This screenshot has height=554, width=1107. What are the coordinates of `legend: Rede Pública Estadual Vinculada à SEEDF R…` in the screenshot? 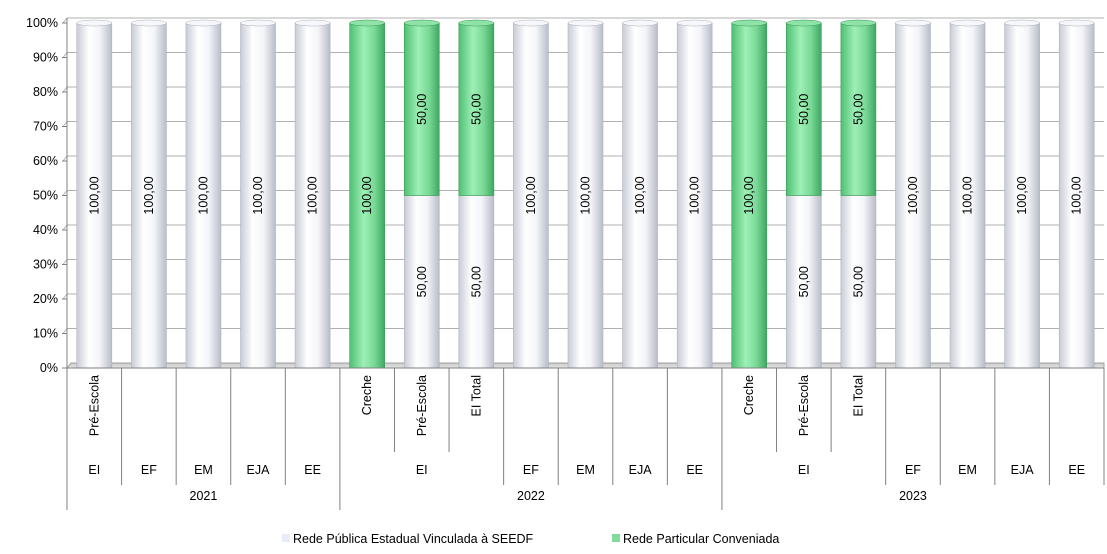 It's located at (530, 539).